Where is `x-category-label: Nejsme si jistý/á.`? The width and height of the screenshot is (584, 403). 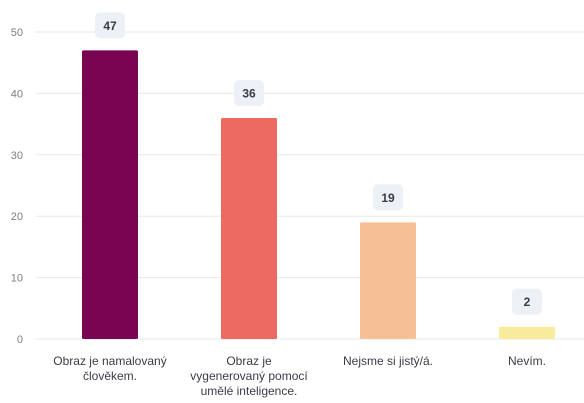
x-category-label: Nejsme si jistý/á. is located at coordinates (388, 361).